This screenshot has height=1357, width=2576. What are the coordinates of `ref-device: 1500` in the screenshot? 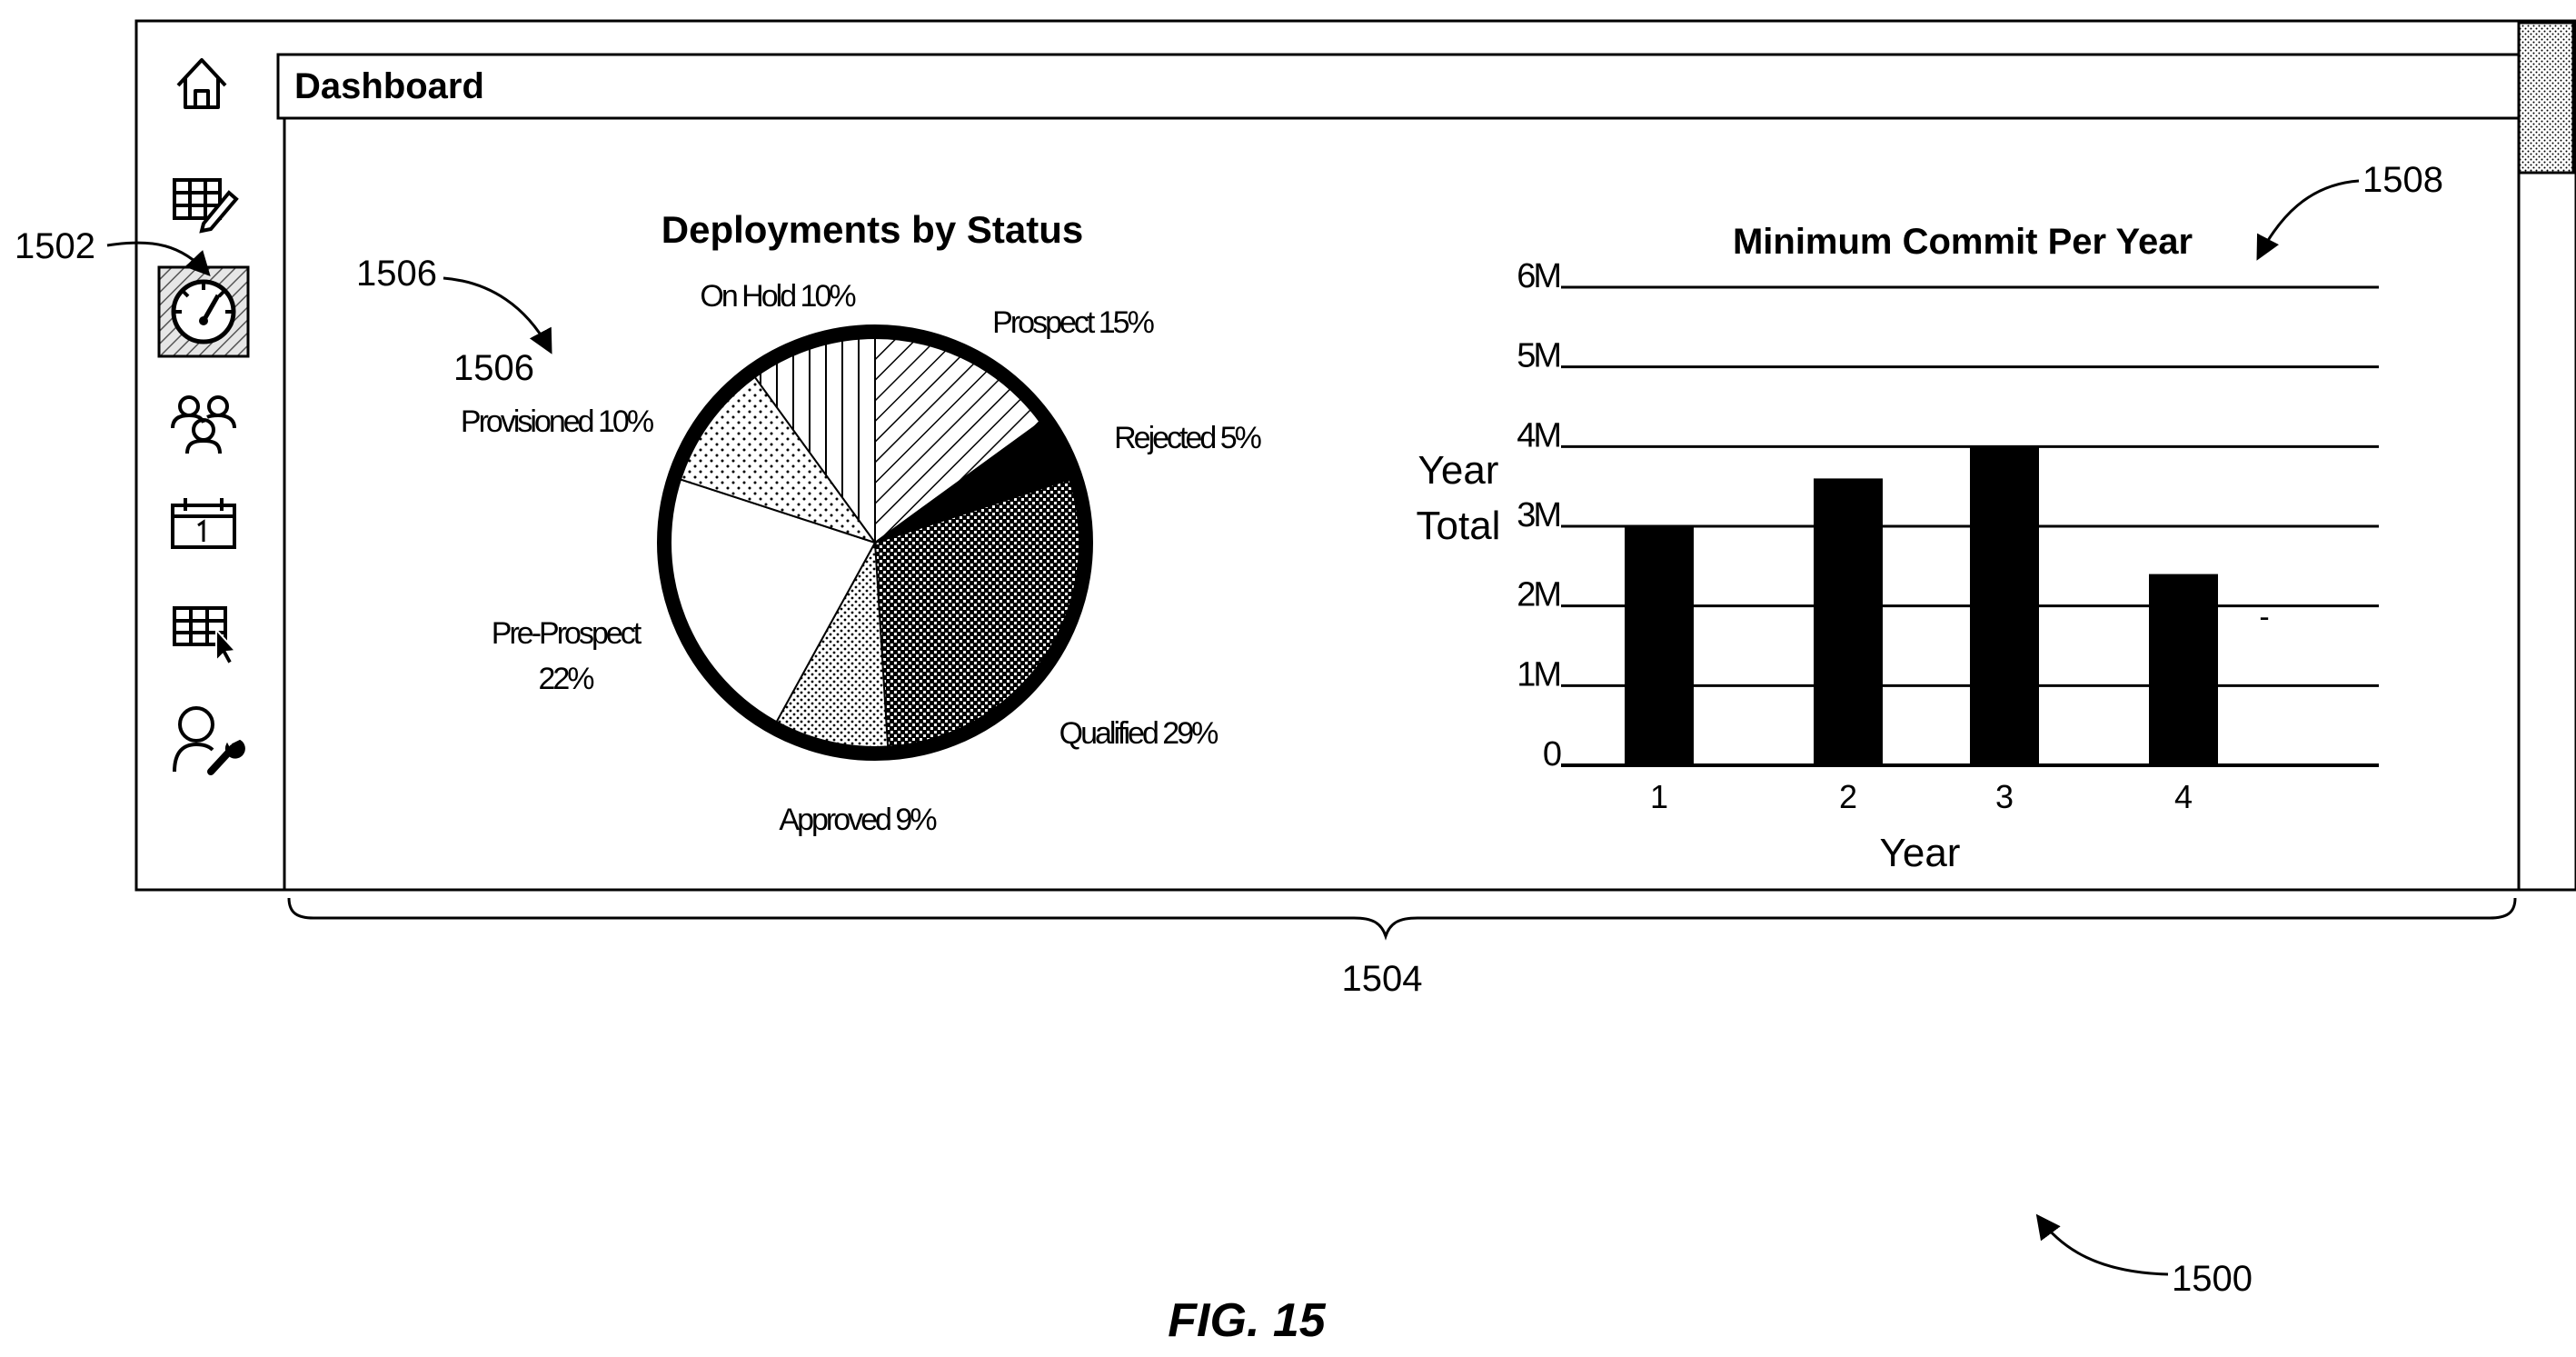 It's located at (2212, 1279).